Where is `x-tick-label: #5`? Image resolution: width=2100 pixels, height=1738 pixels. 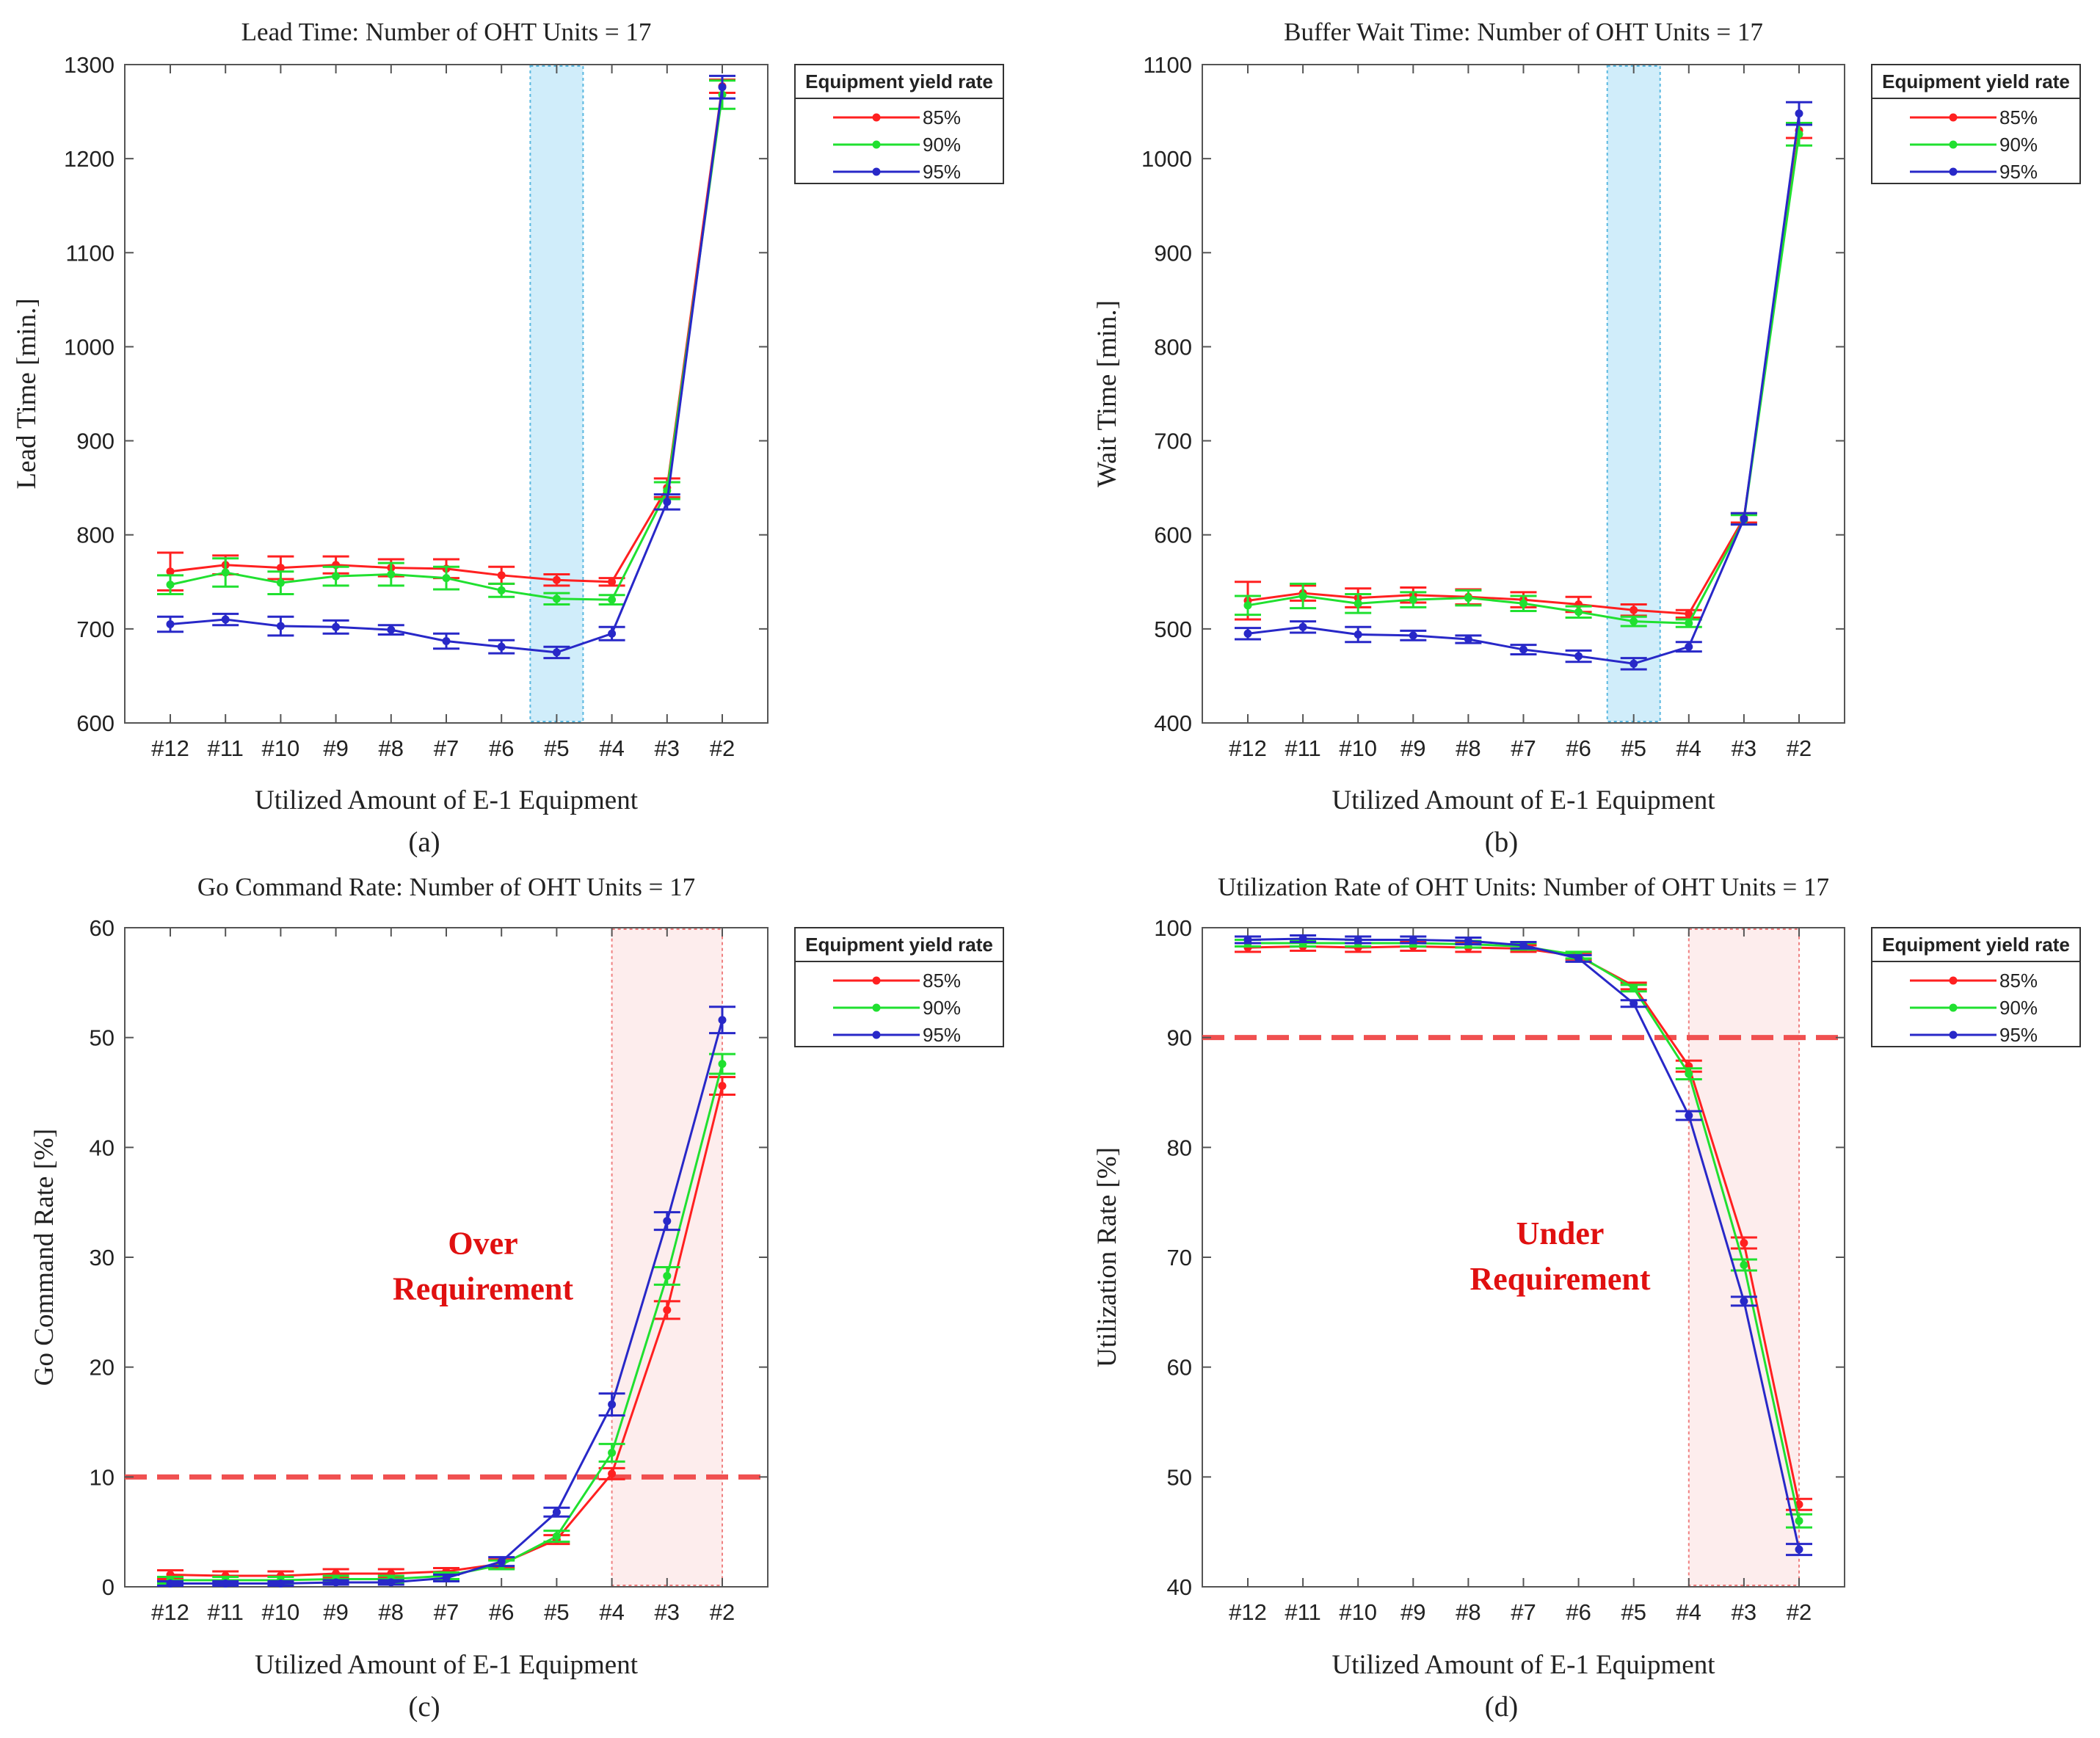
x-tick-label: #5 is located at coordinates (556, 1612).